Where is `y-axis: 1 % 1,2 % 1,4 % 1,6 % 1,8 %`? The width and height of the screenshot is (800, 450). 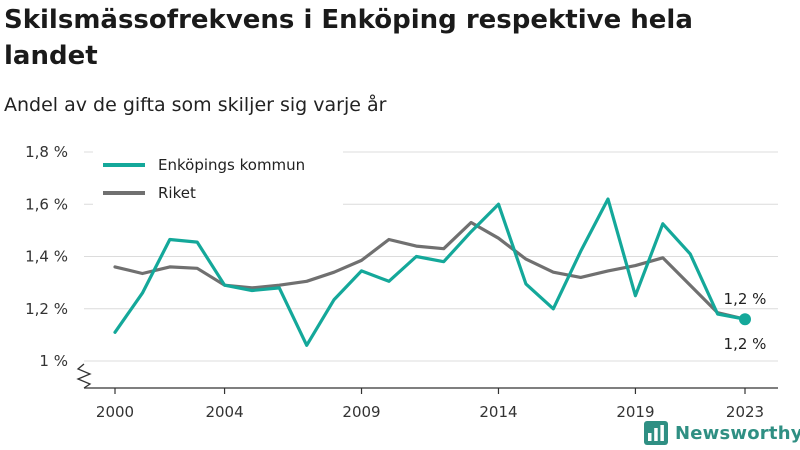 y-axis: 1 % 1,2 % 1,4 % 1,6 % 1,8 % is located at coordinates (58, 266).